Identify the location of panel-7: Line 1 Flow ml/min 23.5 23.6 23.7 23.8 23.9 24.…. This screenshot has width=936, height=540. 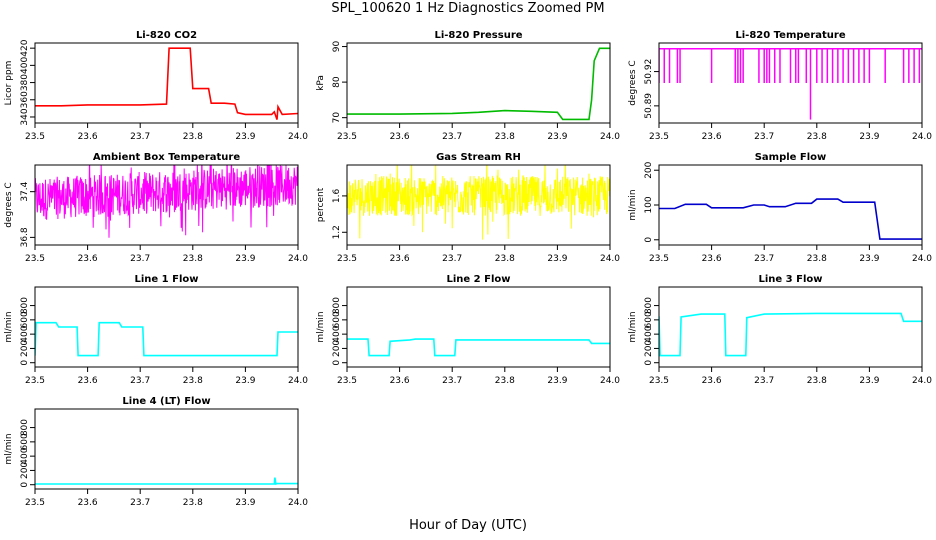
(156, 330).